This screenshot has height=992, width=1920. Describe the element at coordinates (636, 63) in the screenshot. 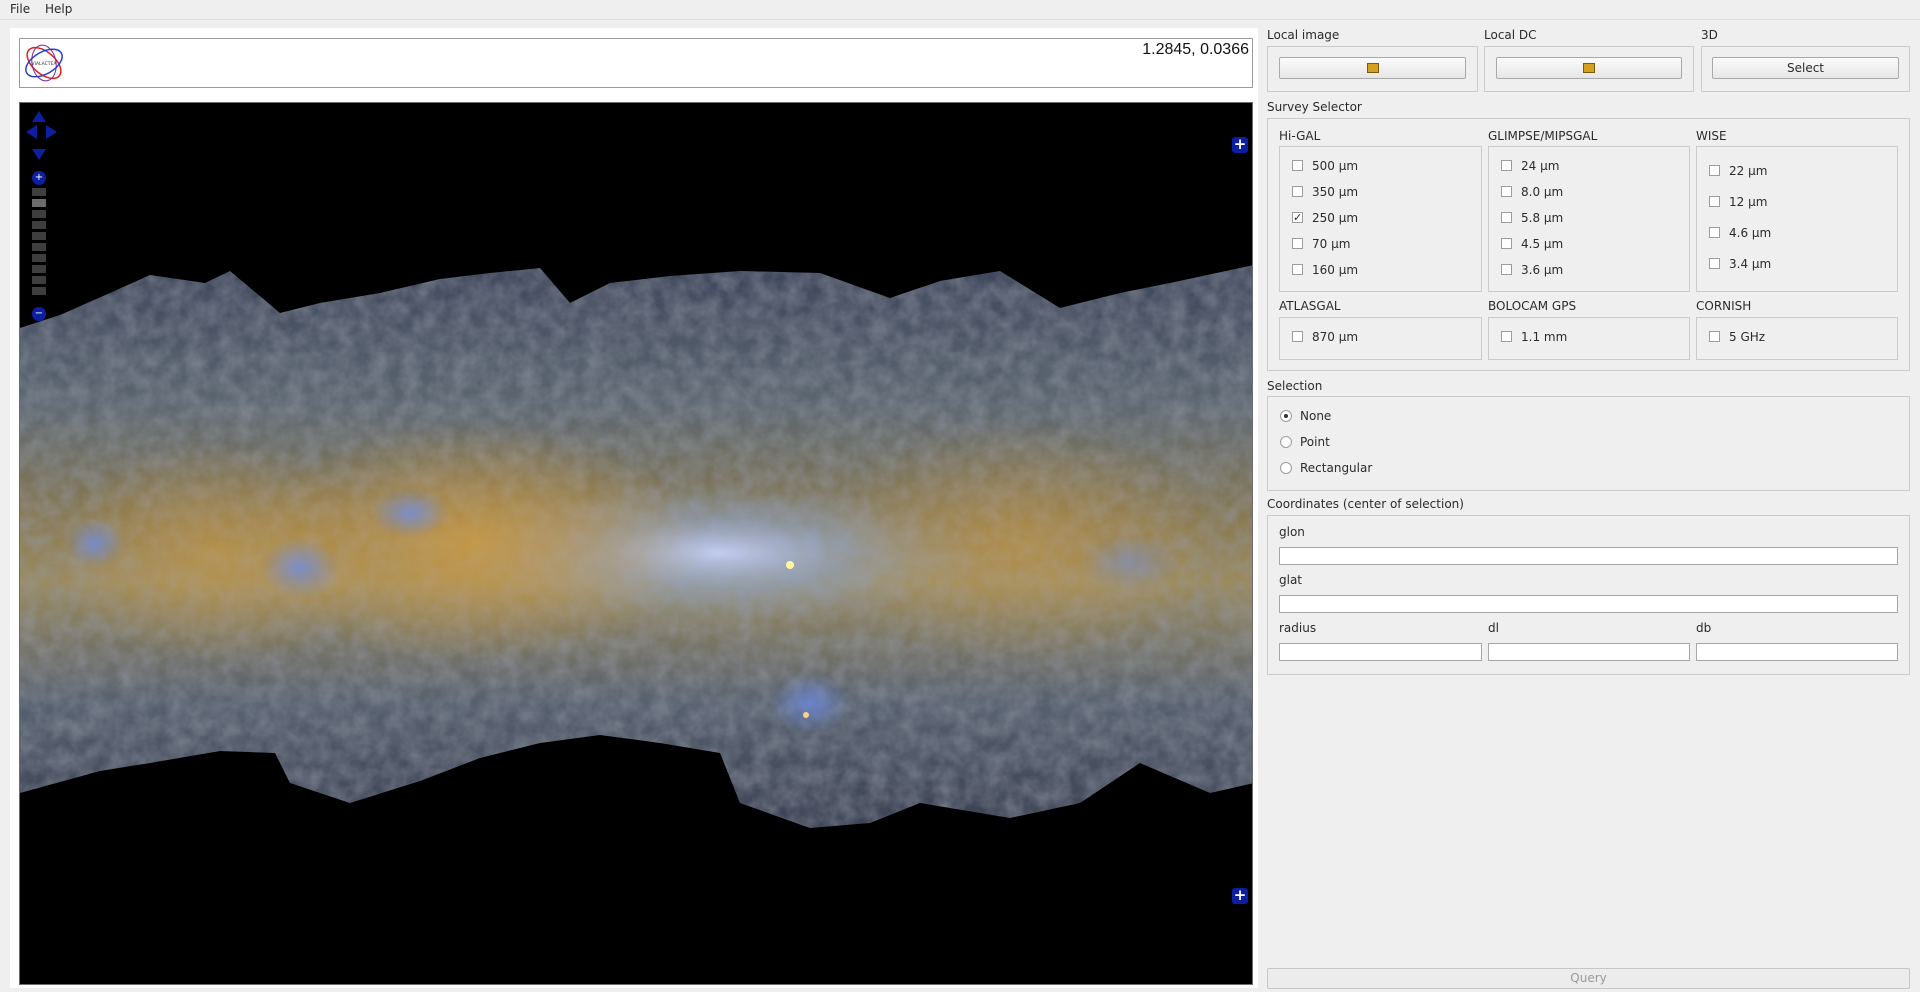

I see `viewer-header: VIALACTEA 1.2845, 0.0366` at that location.